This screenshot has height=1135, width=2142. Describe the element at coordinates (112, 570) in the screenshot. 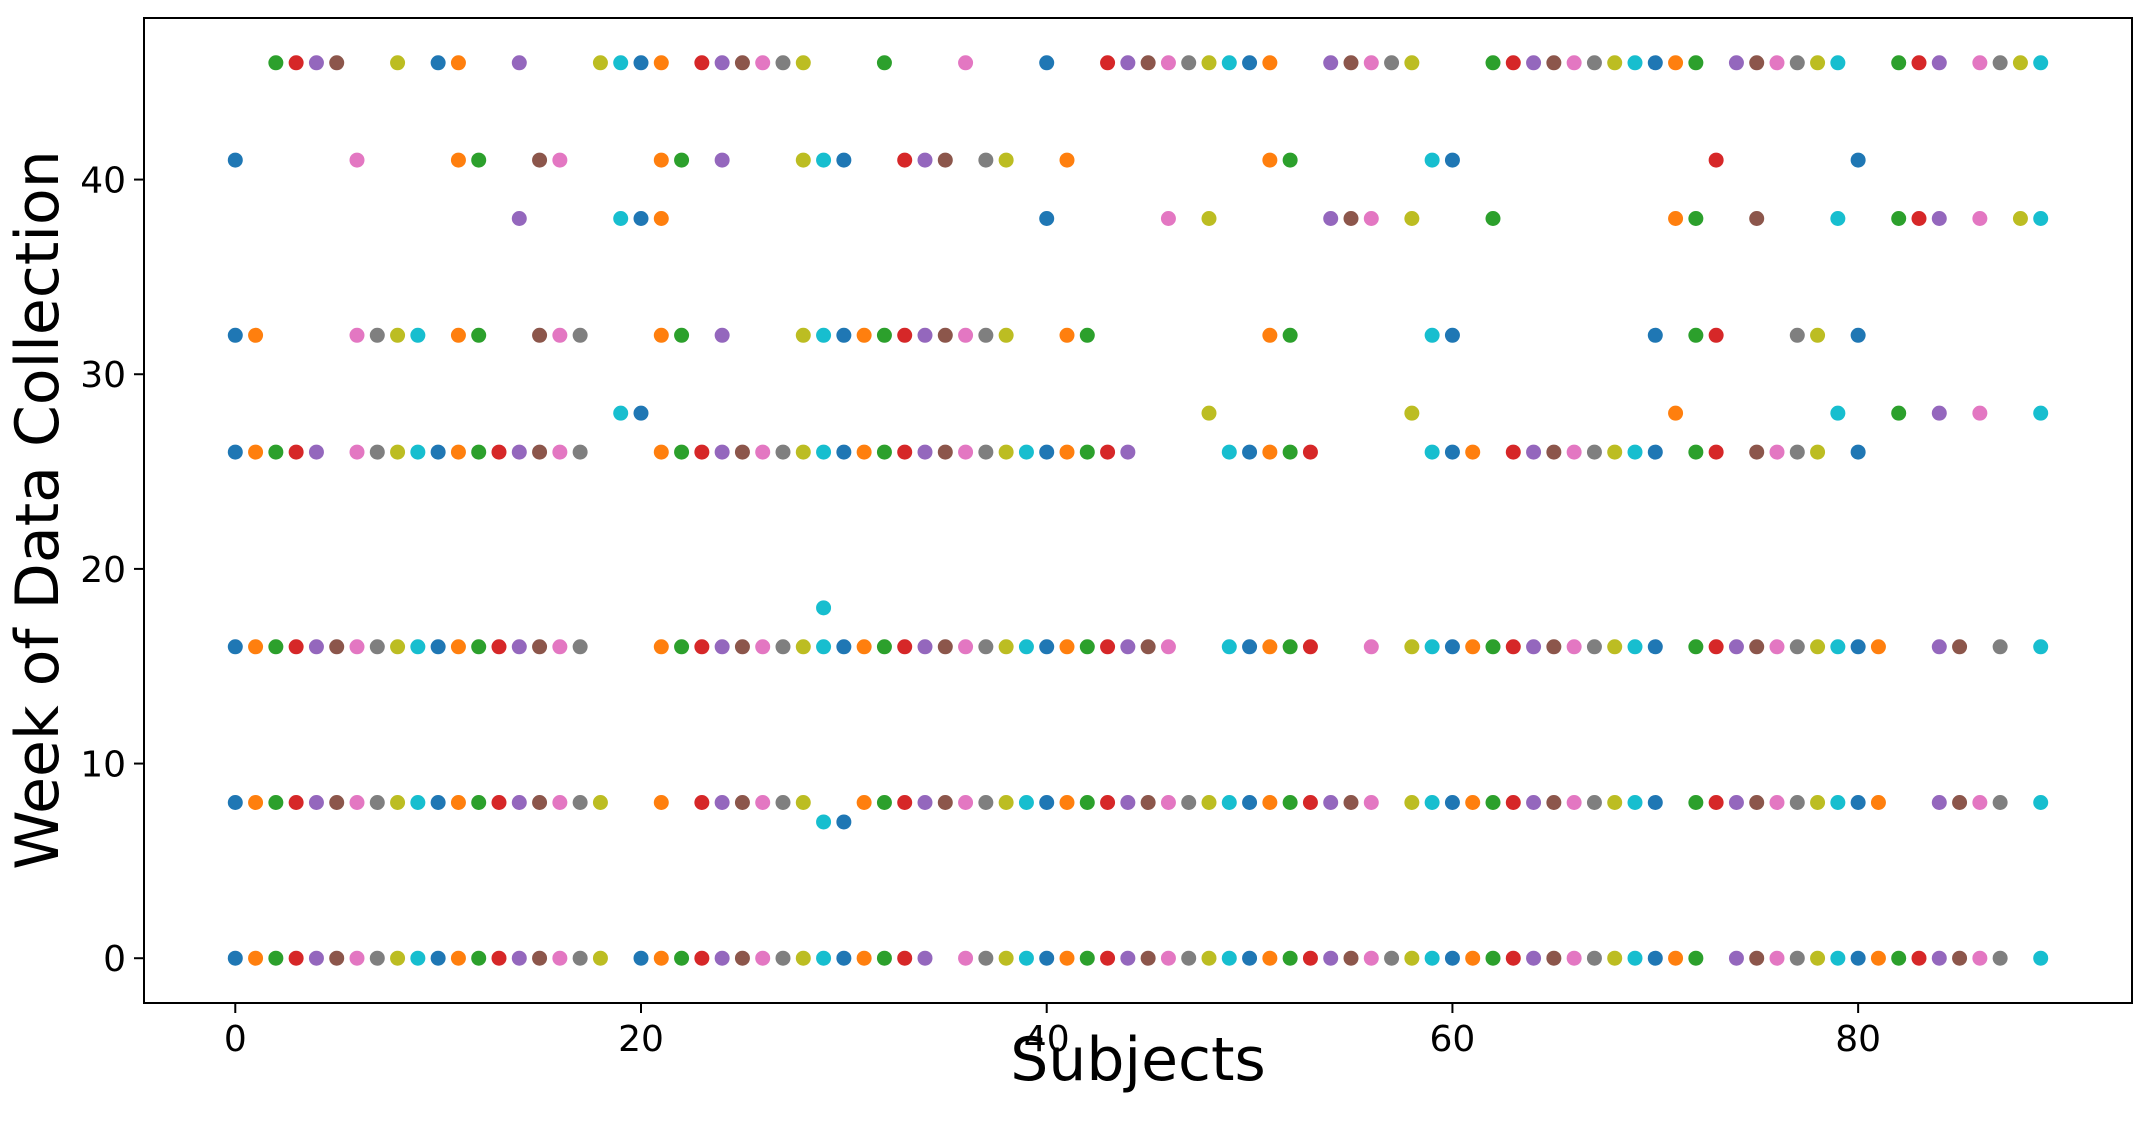

I see `y-axis: 0 10 20 30 40` at that location.